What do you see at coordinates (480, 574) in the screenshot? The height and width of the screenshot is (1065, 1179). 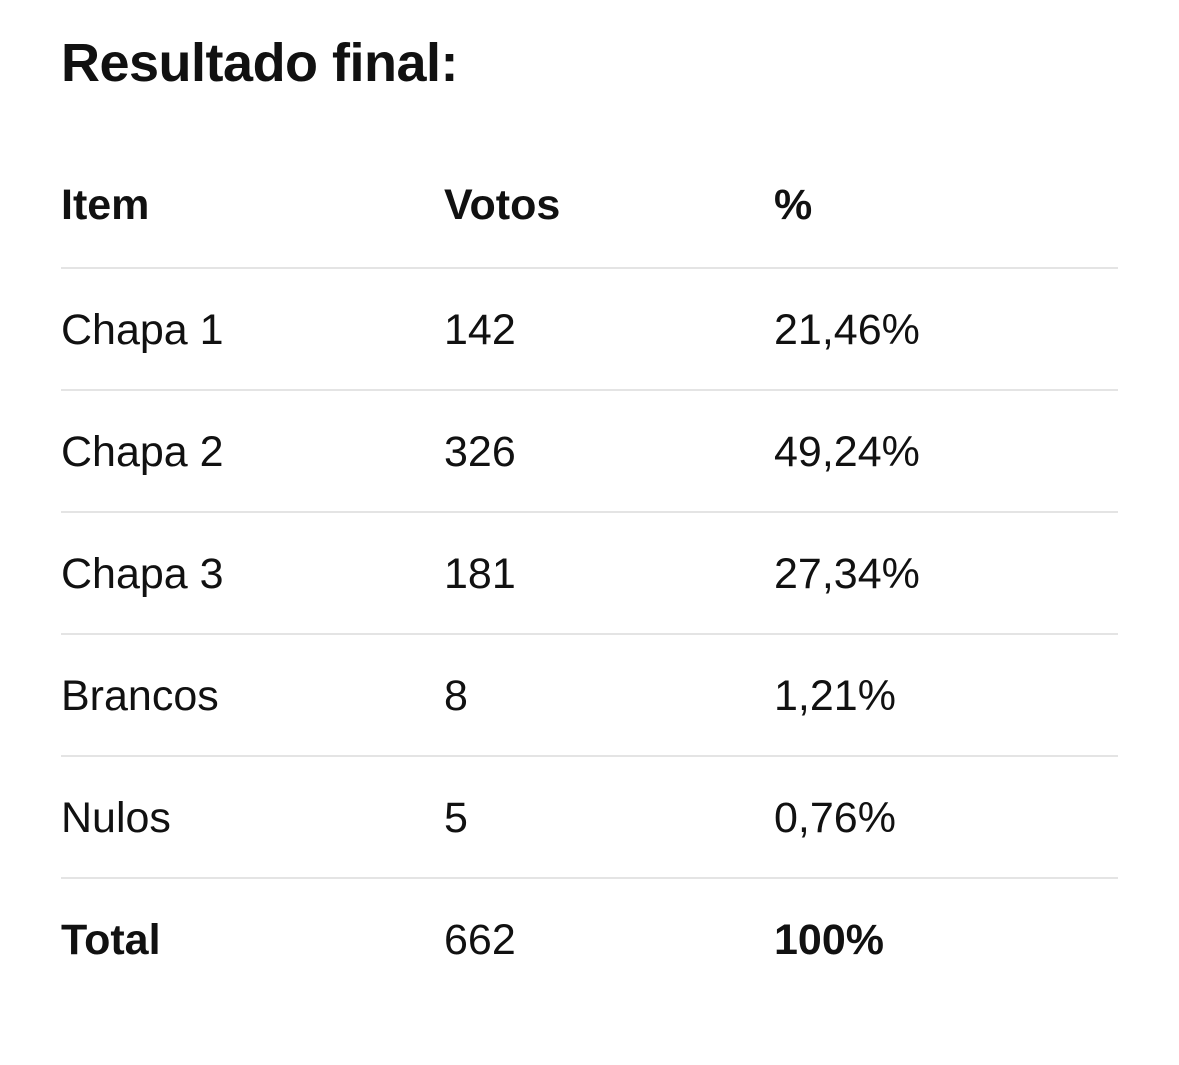 I see `row-votos: 181` at bounding box center [480, 574].